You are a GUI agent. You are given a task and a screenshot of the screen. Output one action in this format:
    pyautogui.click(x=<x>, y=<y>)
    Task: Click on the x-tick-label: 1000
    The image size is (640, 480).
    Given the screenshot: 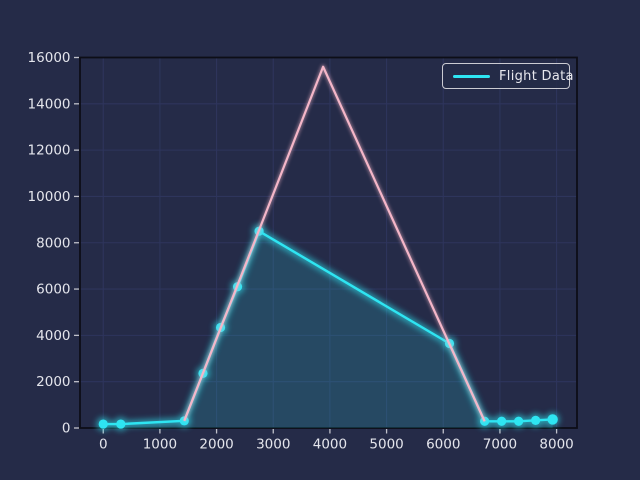 What is the action you would take?
    pyautogui.click(x=160, y=445)
    